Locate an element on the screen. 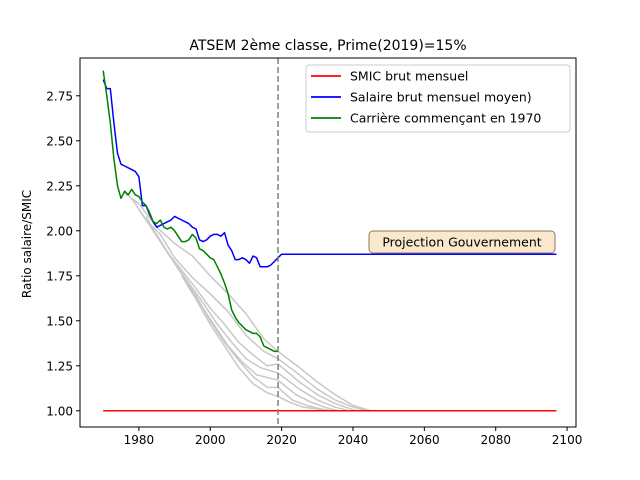 The width and height of the screenshot is (640, 480). x-axis-ticks: 1980 2000 2020 2040 2060 2080 2100 is located at coordinates (353, 437).